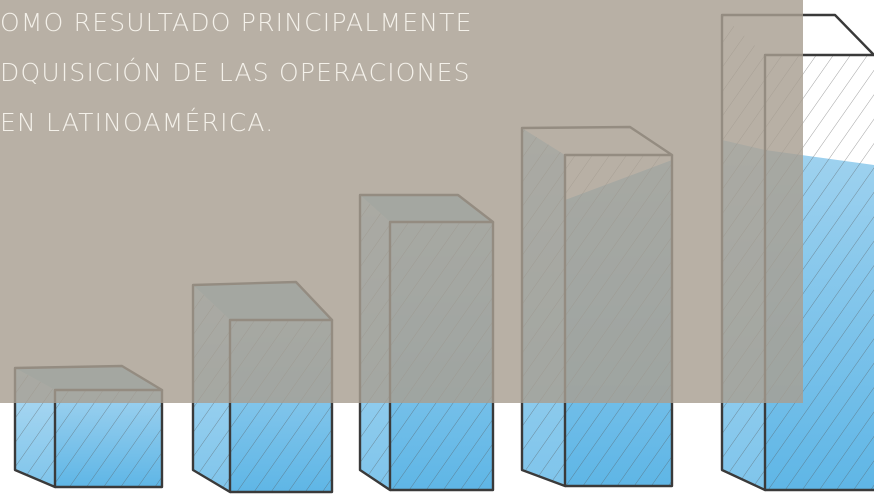 The height and width of the screenshot is (501, 874). Describe the element at coordinates (137, 122) in the screenshot. I see `text-line: EN LATINOAMÉRICA.` at that location.